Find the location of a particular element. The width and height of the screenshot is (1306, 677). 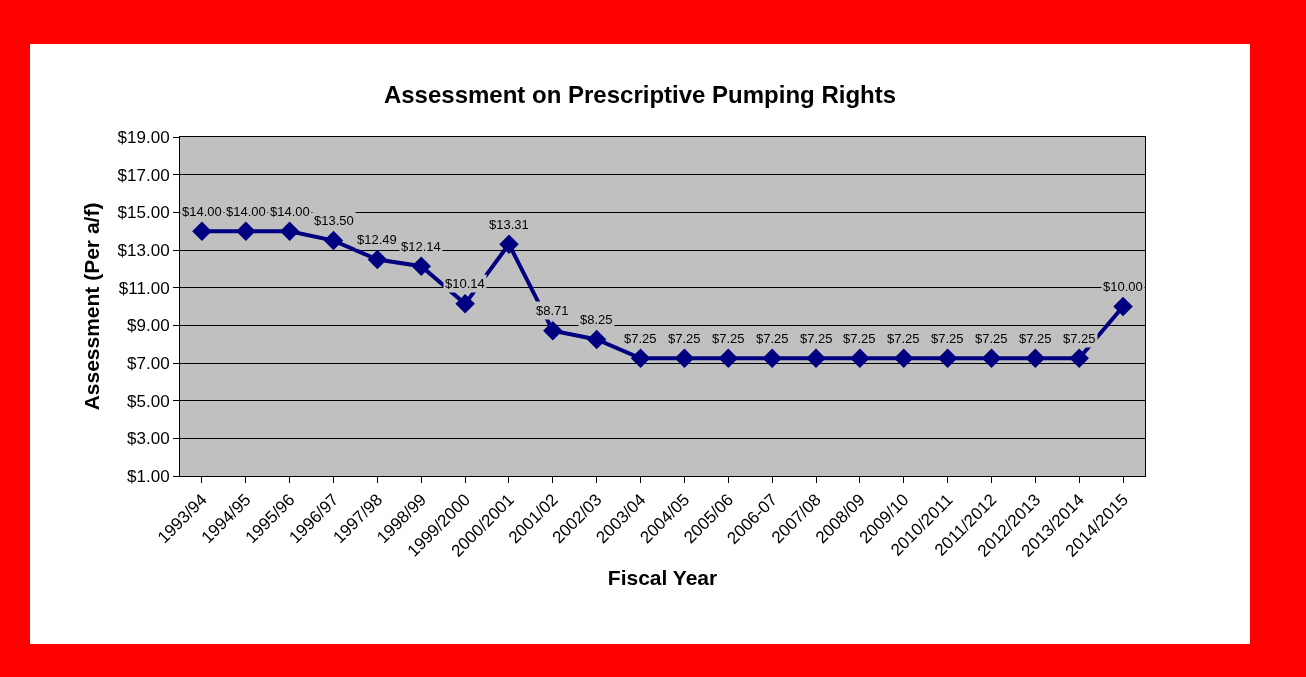

y-tick-label: $9.00 is located at coordinates (148, 326).